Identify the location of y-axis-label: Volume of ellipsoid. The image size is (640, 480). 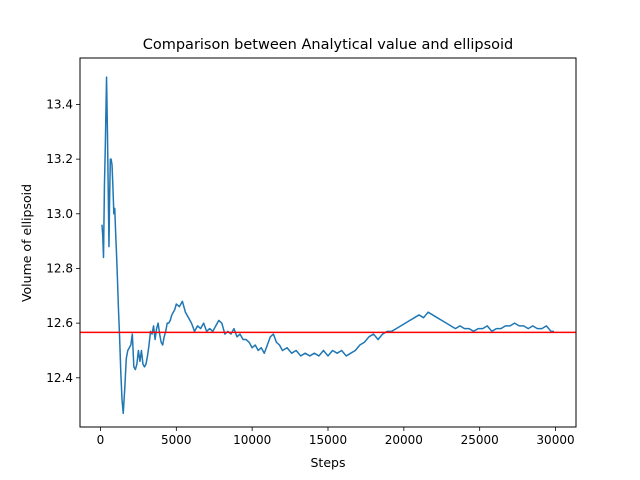
(26, 243).